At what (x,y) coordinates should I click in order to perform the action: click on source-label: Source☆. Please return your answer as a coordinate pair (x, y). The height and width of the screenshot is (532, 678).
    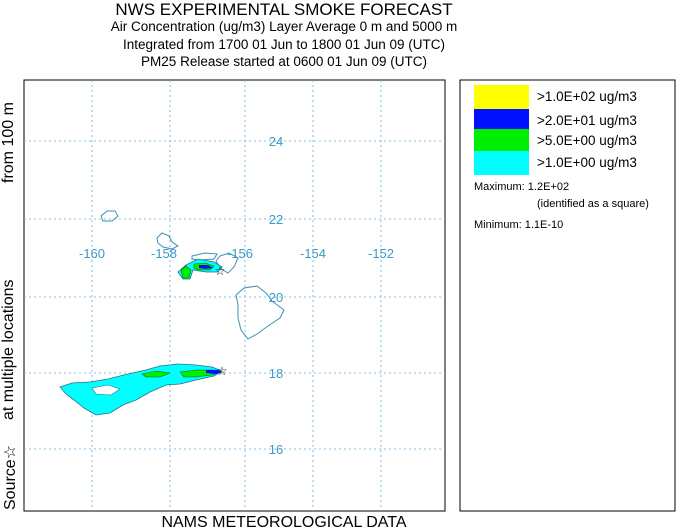
    Looking at the image, I should click on (10, 477).